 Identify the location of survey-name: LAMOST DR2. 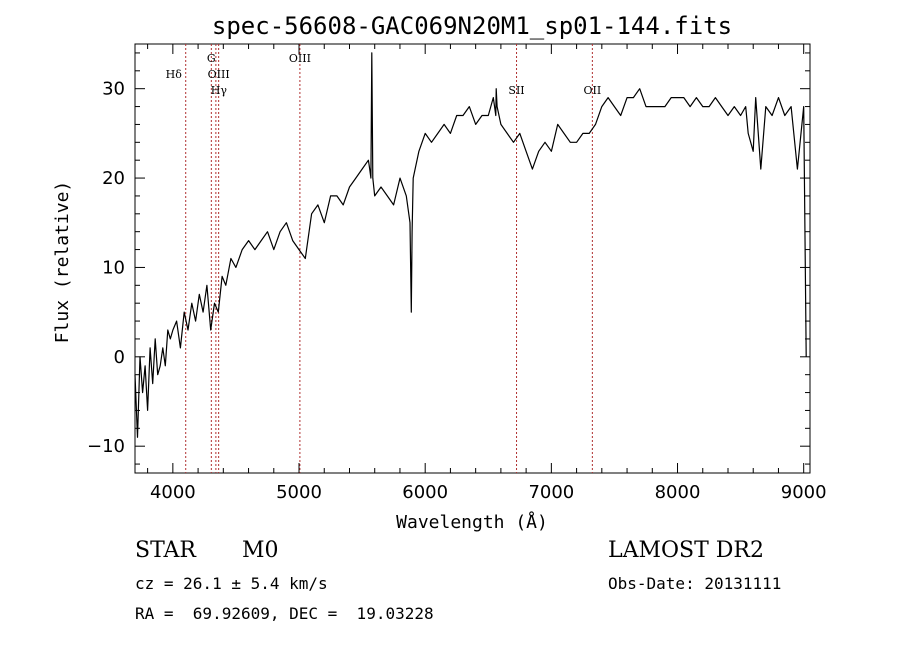
(686, 550).